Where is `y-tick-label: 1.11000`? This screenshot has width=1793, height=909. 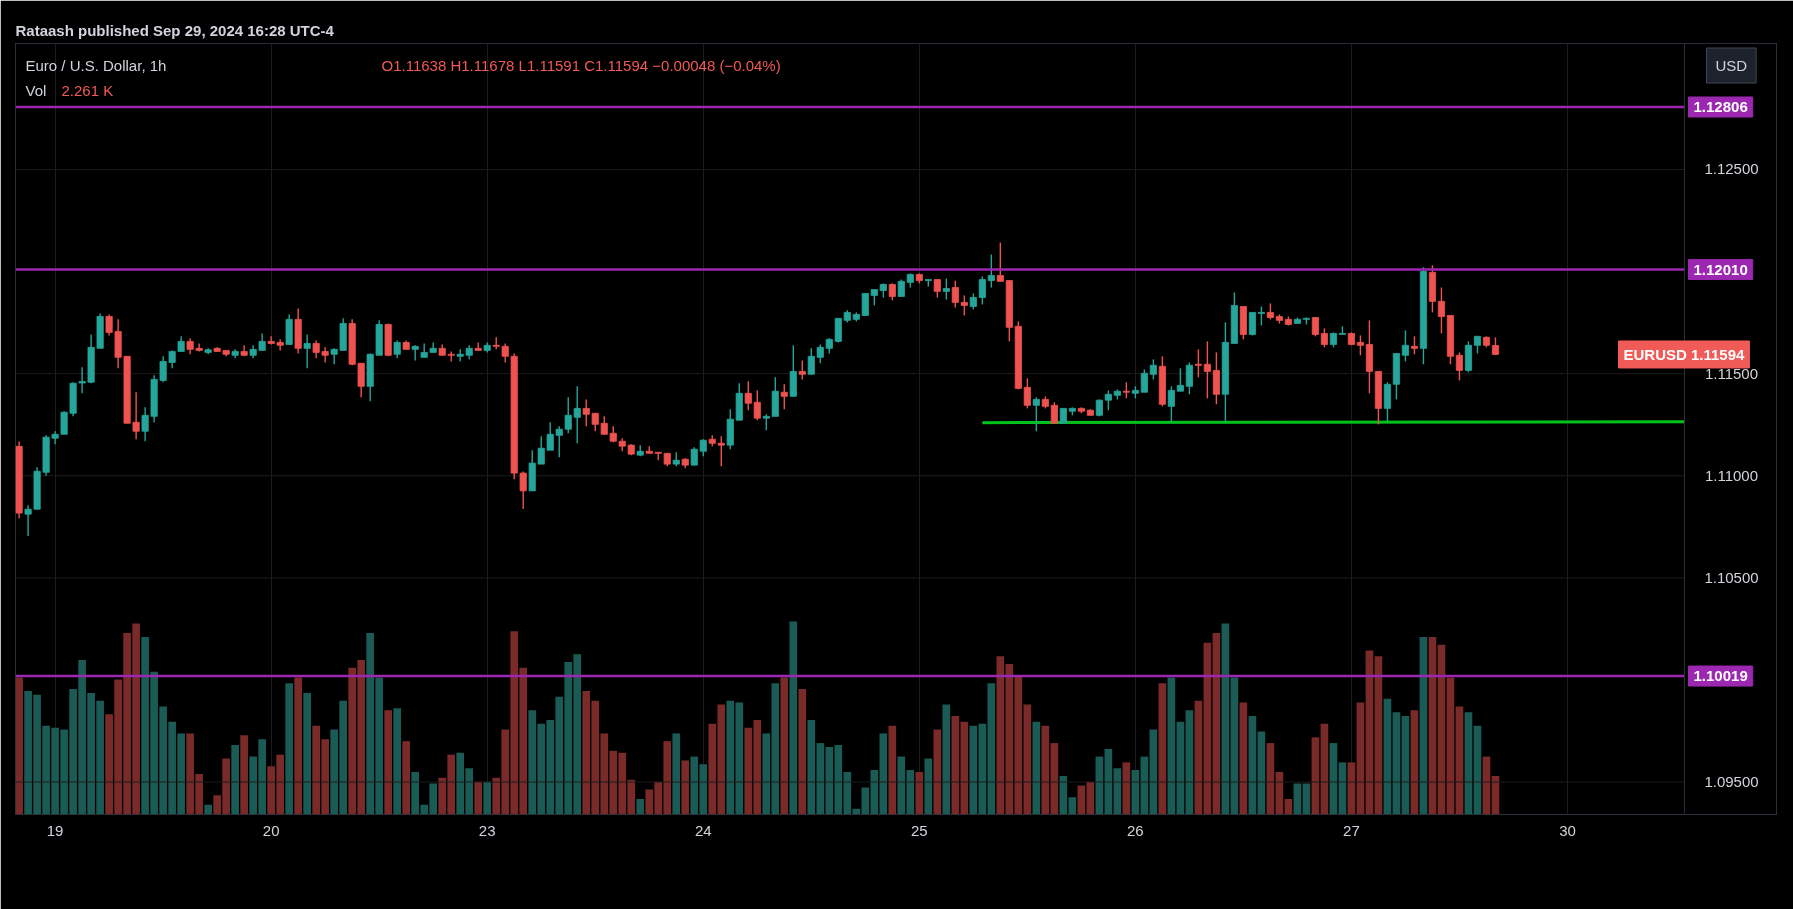
y-tick-label: 1.11000 is located at coordinates (1731, 475).